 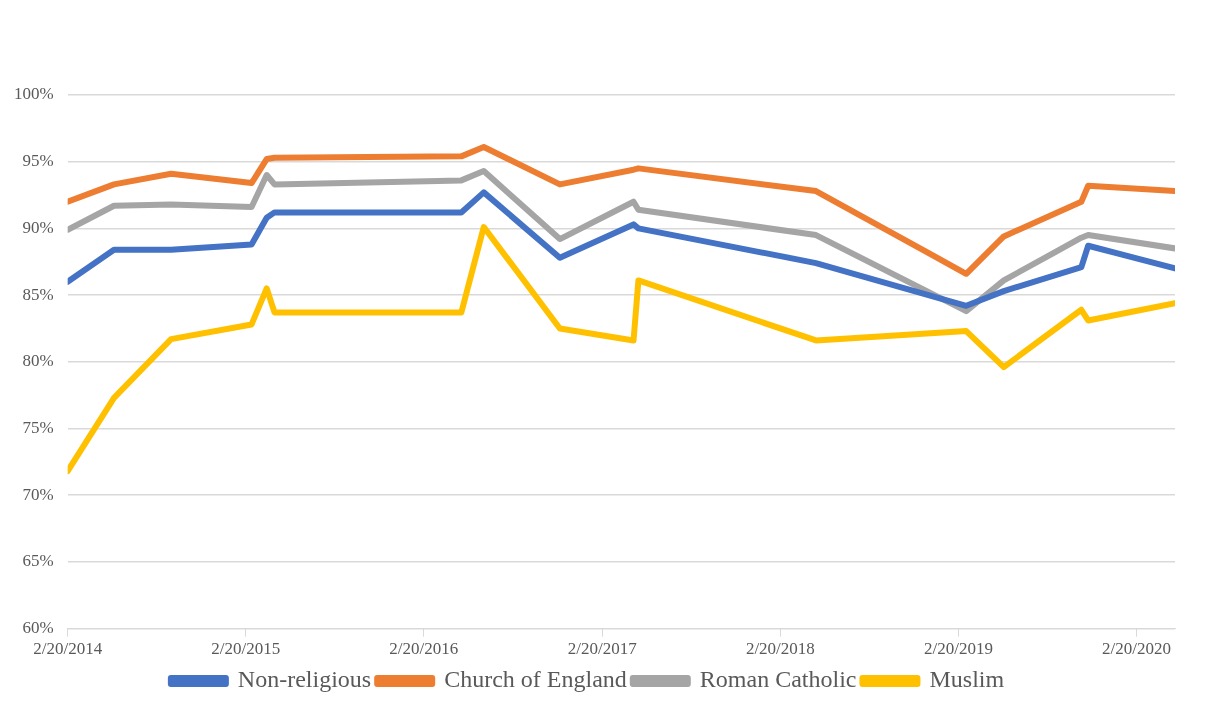 What do you see at coordinates (958, 649) in the screenshot?
I see `x-tick-label: 2/20/2019` at bounding box center [958, 649].